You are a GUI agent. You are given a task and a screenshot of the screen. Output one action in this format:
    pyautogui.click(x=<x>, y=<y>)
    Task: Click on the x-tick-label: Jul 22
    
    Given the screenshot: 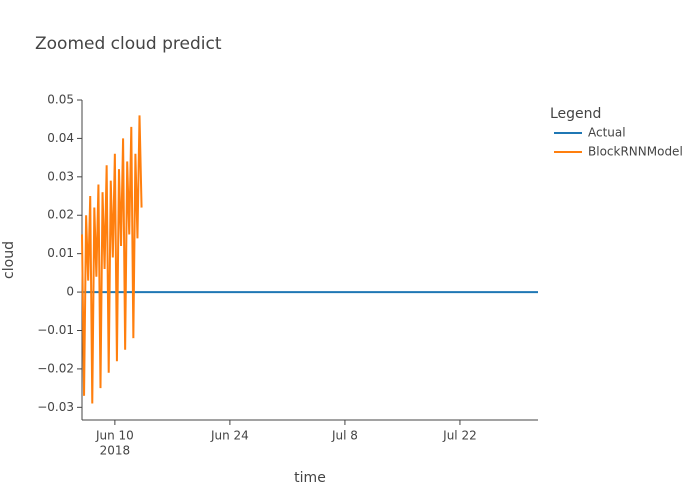 What is the action you would take?
    pyautogui.click(x=459, y=436)
    